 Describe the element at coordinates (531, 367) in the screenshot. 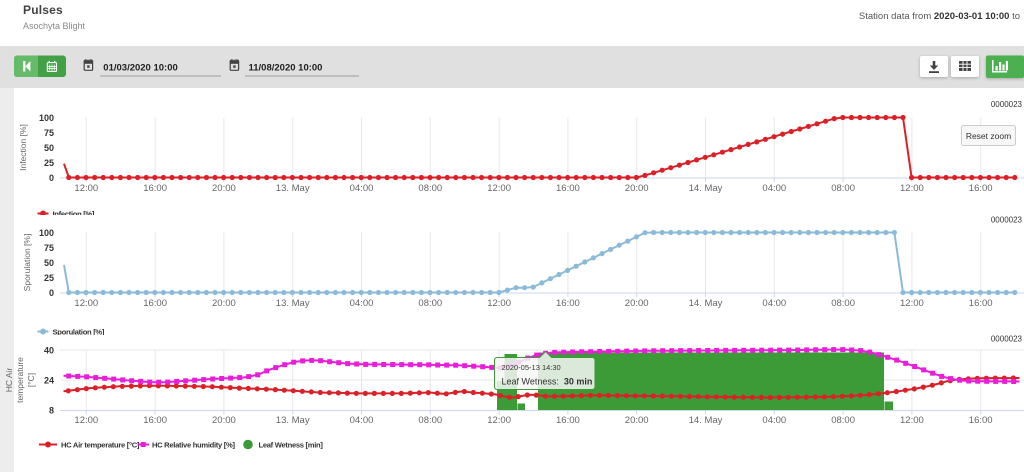

I see `svg-text: 2020-05-13 14:30` at that location.